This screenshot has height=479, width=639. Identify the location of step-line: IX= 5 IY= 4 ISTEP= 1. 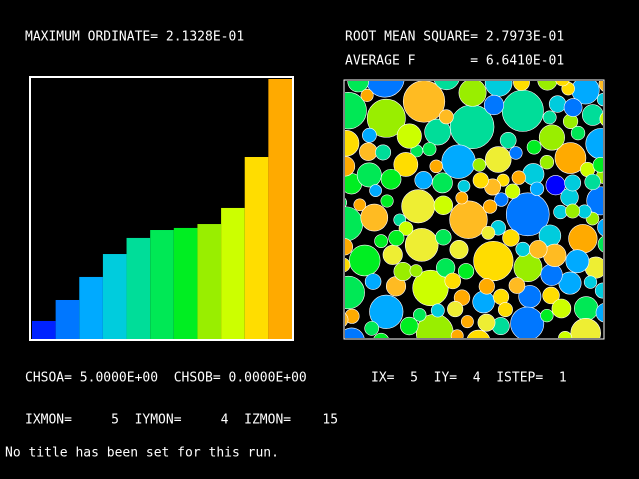
(469, 378).